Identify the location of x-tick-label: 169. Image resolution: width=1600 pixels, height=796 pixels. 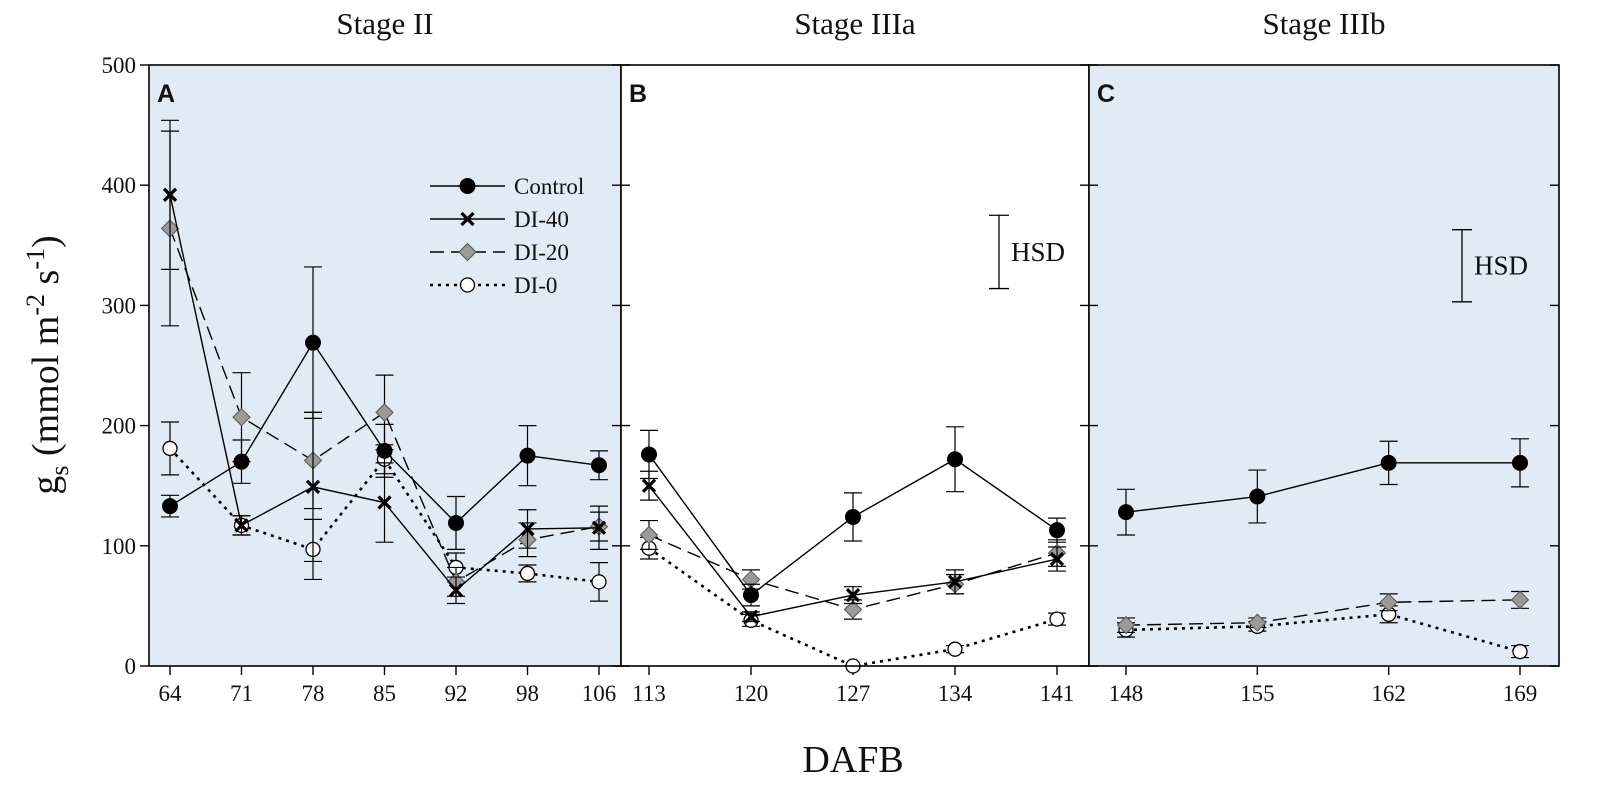
(1520, 693).